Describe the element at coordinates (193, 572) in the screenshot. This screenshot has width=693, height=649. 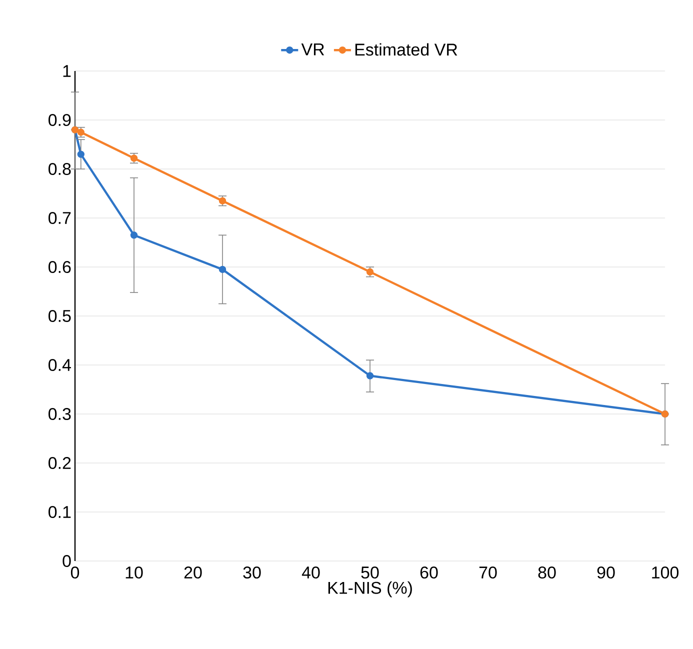
I see `x-tick-label: 20` at that location.